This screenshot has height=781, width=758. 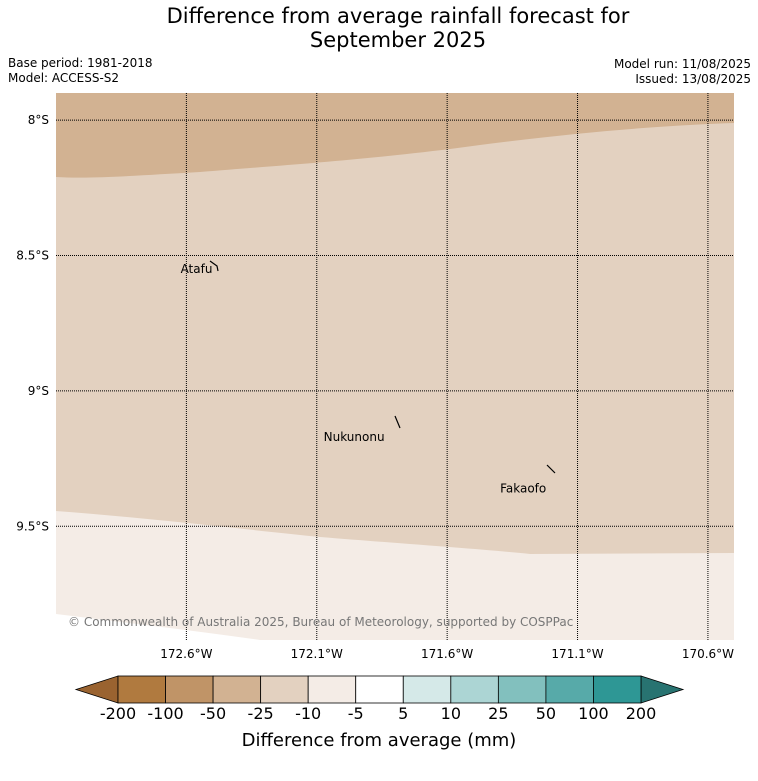 What do you see at coordinates (165, 713) in the screenshot?
I see `colorbar-tick-label: -100` at bounding box center [165, 713].